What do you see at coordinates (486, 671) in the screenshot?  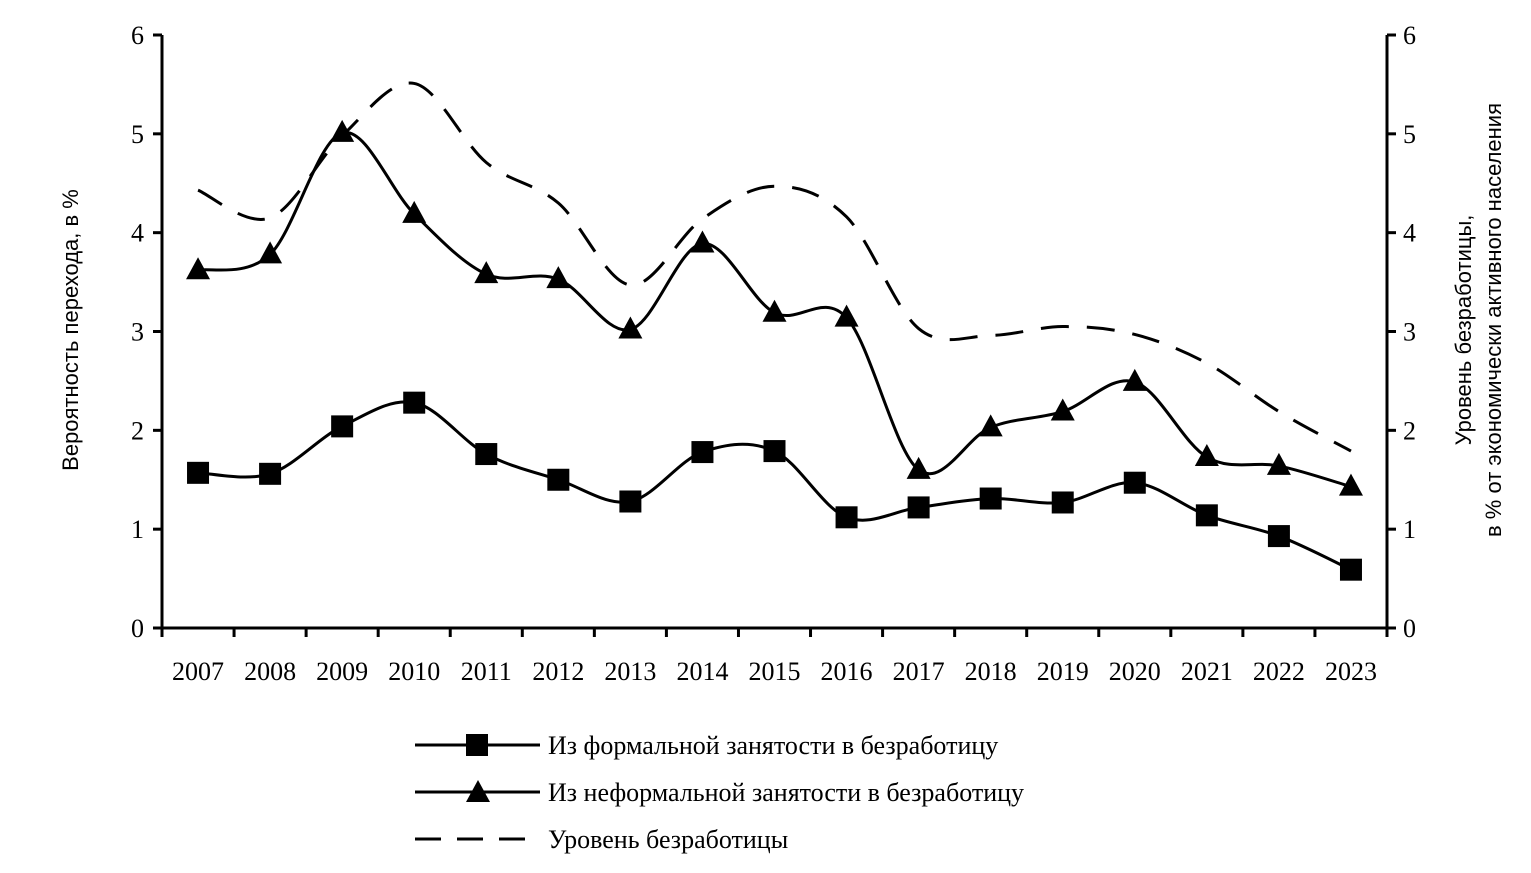 I see `x-tick-label: 2011` at bounding box center [486, 671].